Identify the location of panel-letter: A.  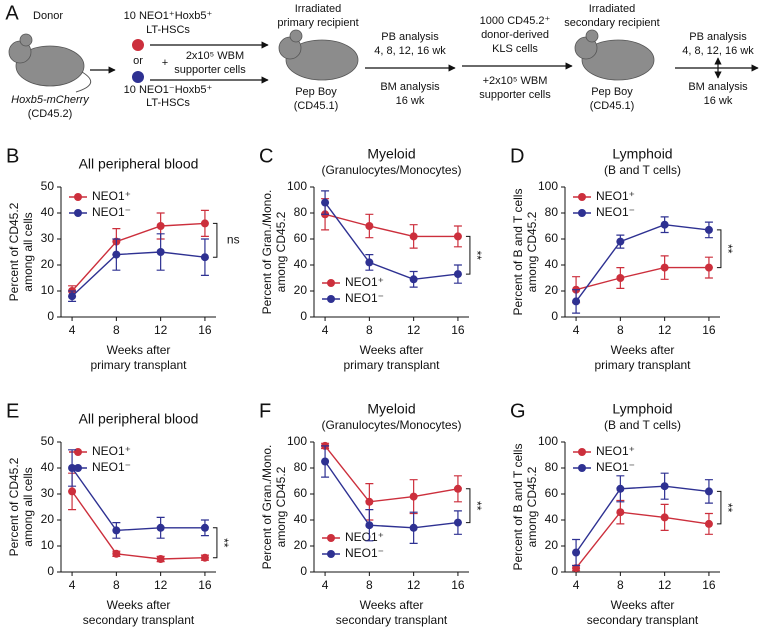
(12, 13).